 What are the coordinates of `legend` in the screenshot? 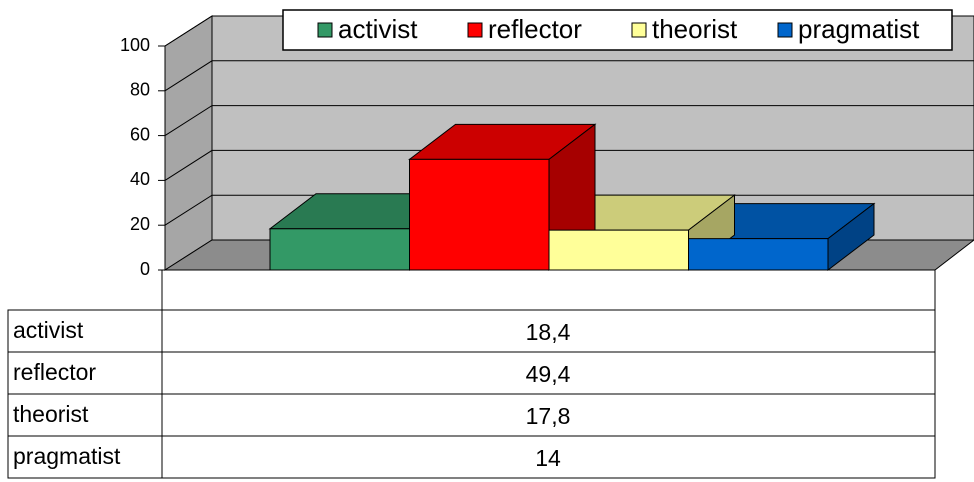 It's located at (617, 30).